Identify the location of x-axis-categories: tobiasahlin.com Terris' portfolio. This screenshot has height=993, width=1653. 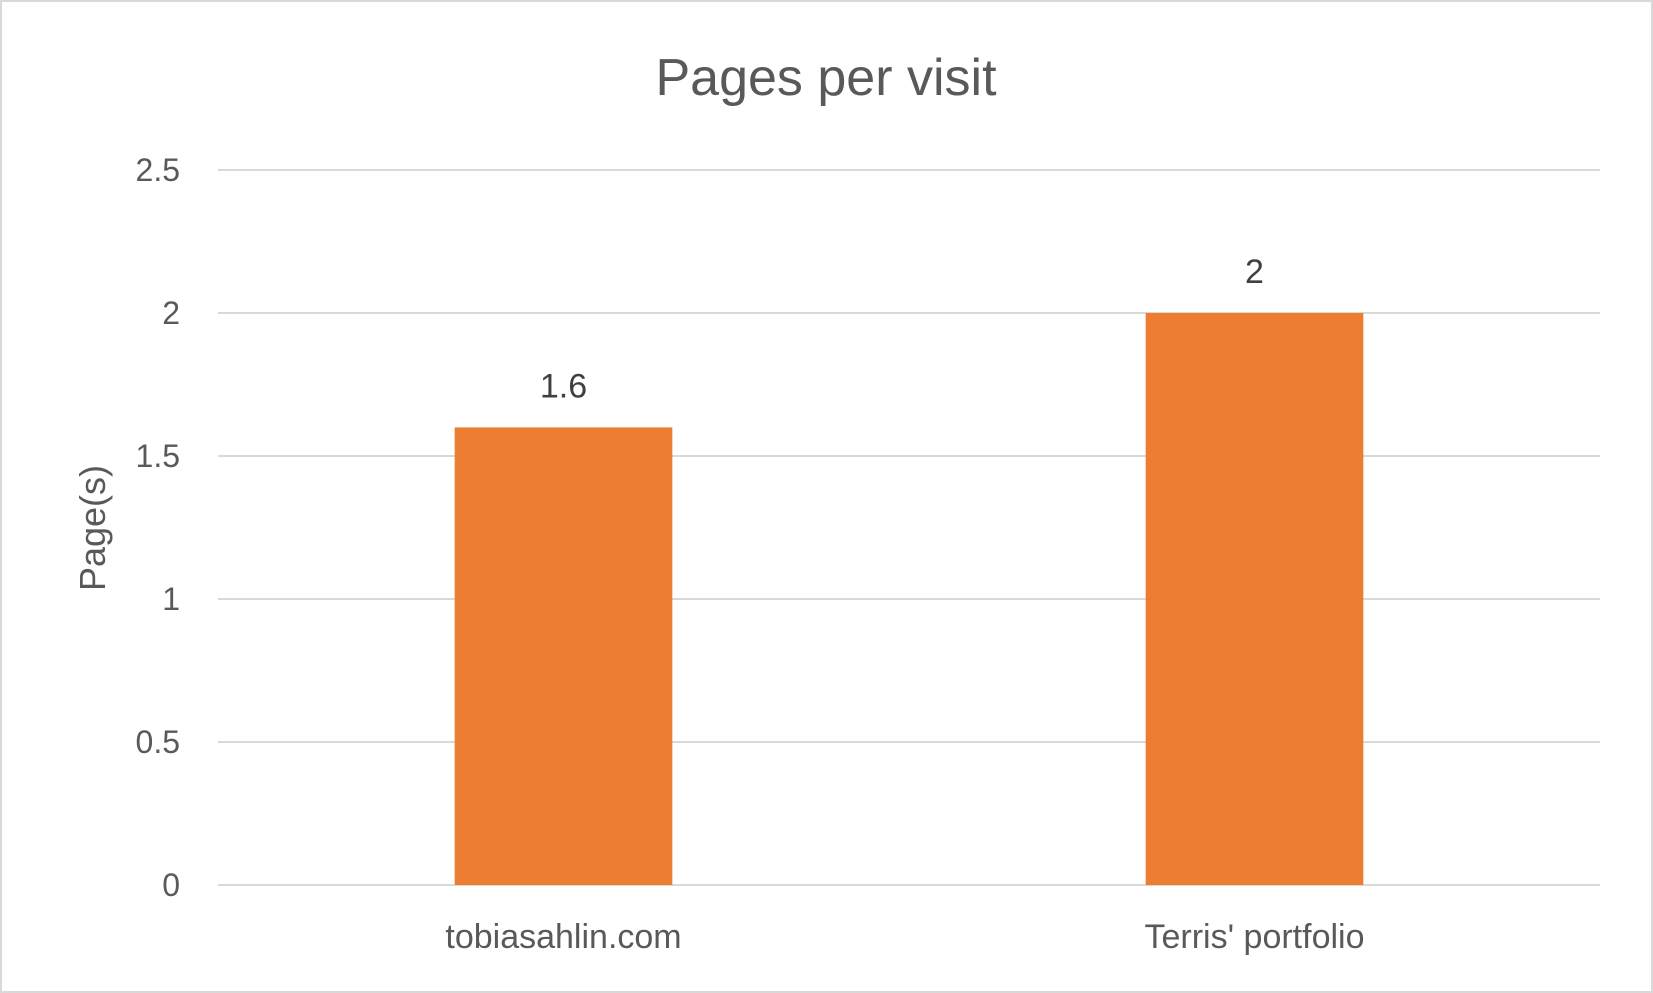
(904, 937).